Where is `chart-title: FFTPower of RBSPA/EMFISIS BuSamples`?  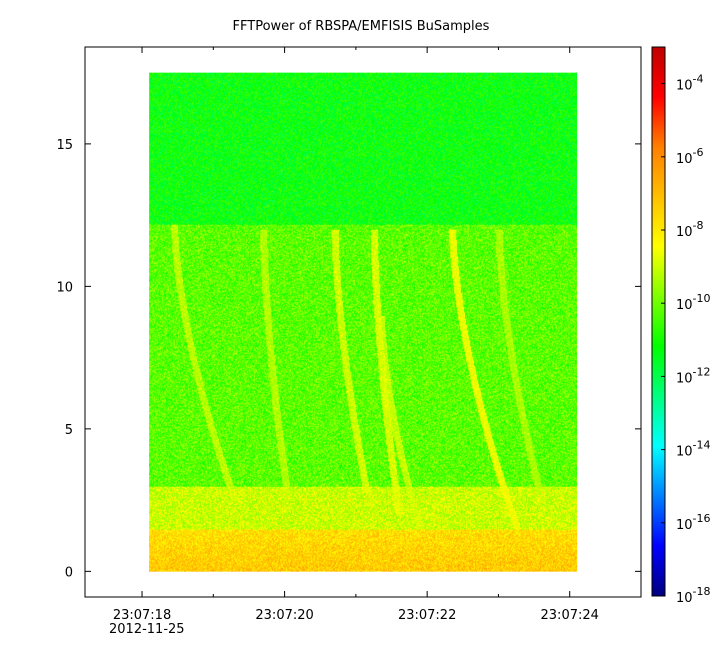
chart-title: FFTPower of RBSPA/EMFISIS BuSamples is located at coordinates (361, 26).